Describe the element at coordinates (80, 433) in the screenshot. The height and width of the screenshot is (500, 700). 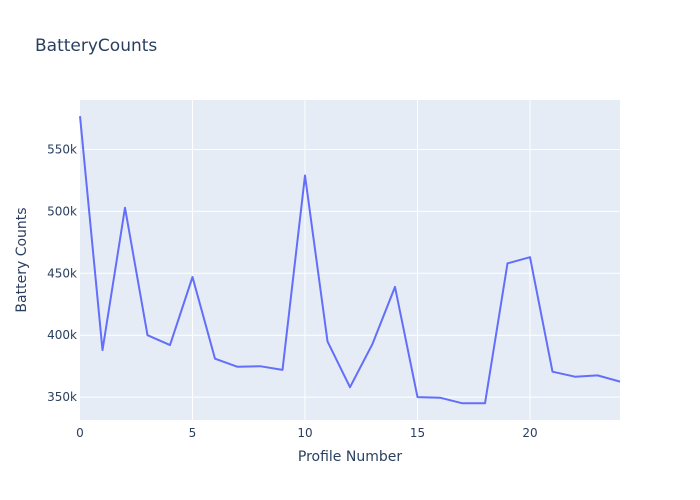
I see `x-tick-label: 0` at that location.